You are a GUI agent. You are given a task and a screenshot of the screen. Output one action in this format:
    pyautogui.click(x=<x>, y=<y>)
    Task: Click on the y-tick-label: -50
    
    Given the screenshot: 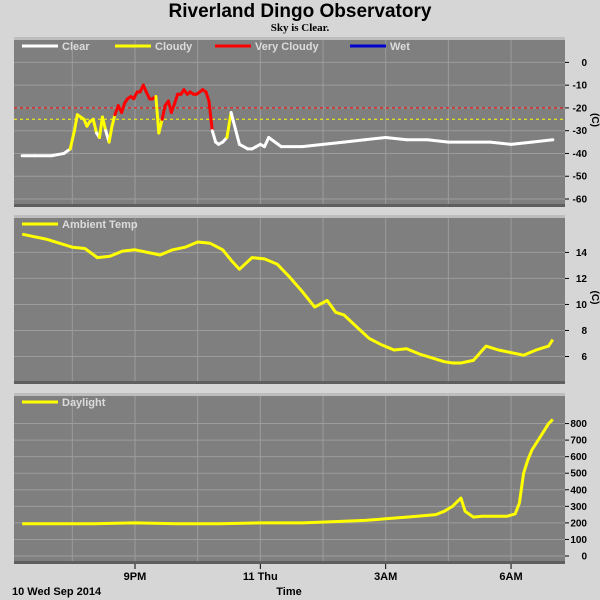 What is the action you would take?
    pyautogui.click(x=580, y=177)
    